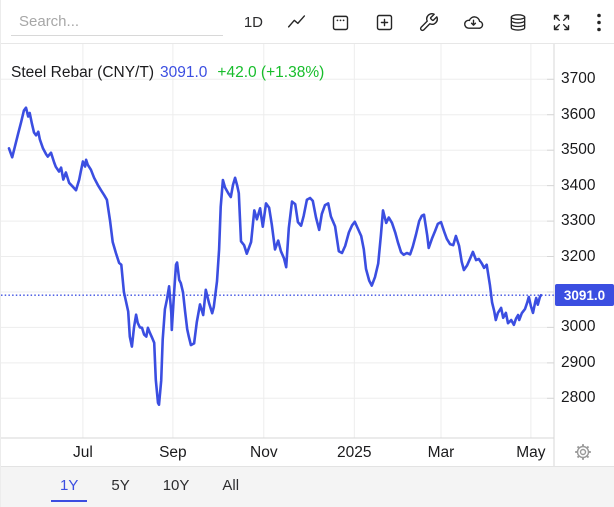 The width and height of the screenshot is (614, 507). Describe the element at coordinates (253, 22) in the screenshot. I see `interval-1d-button: 1D` at that location.